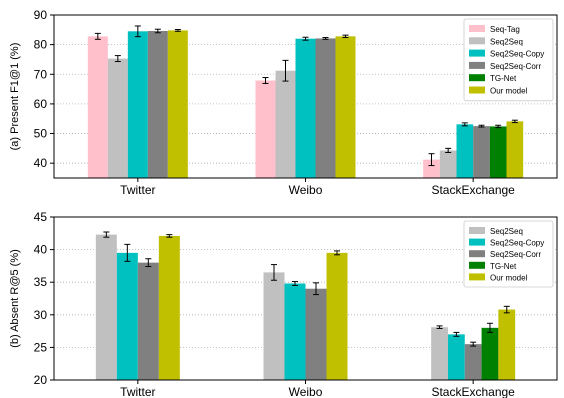 This screenshot has height=398, width=564. What do you see at coordinates (41, 217) in the screenshot?
I see `y-tick-label: 45` at bounding box center [41, 217].